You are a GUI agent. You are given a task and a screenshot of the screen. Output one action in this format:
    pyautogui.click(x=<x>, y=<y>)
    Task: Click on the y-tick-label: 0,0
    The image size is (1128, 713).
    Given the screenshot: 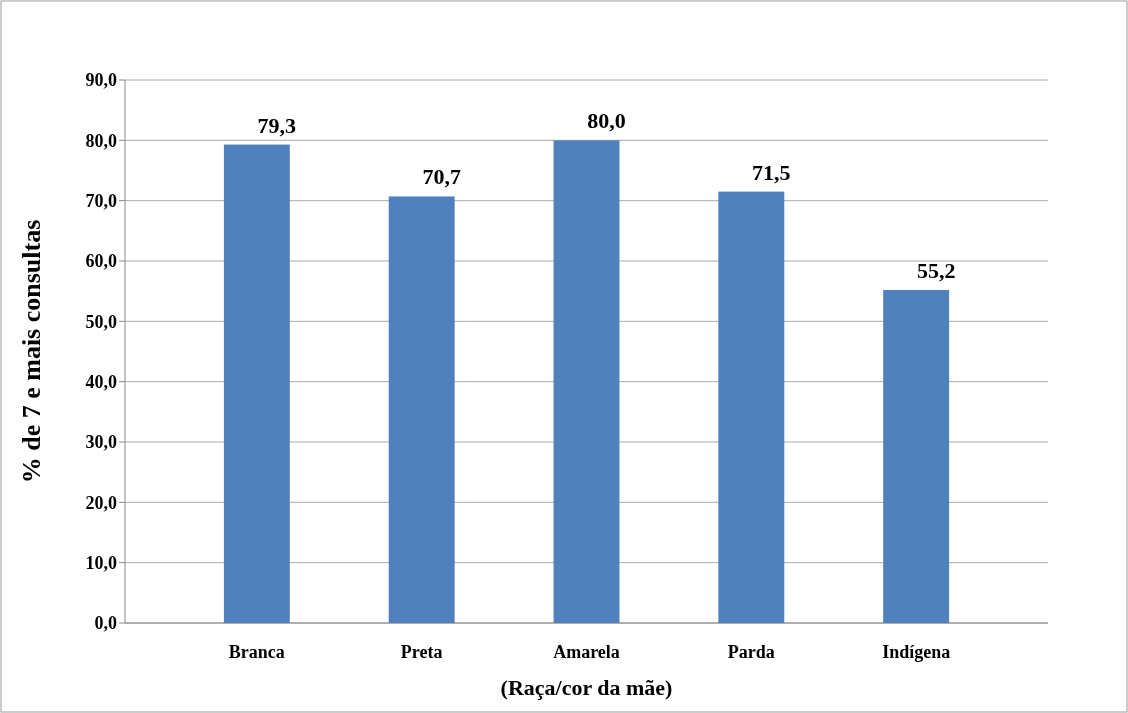 What is the action you would take?
    pyautogui.click(x=105, y=623)
    